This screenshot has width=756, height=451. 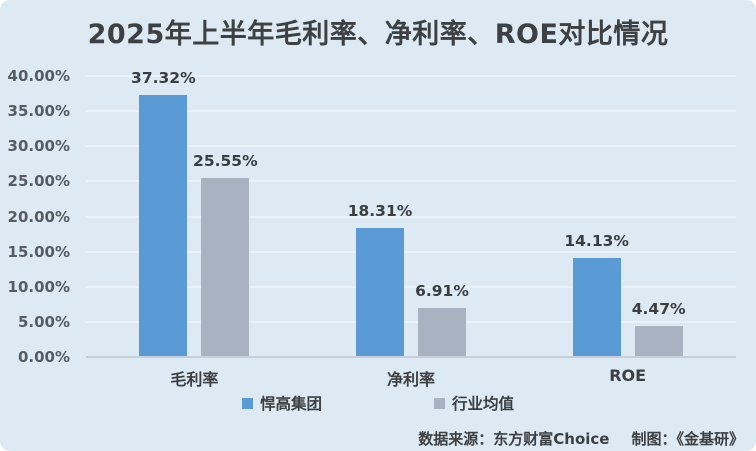 I want to click on legend-item-1: 行业均值, so click(x=474, y=403).